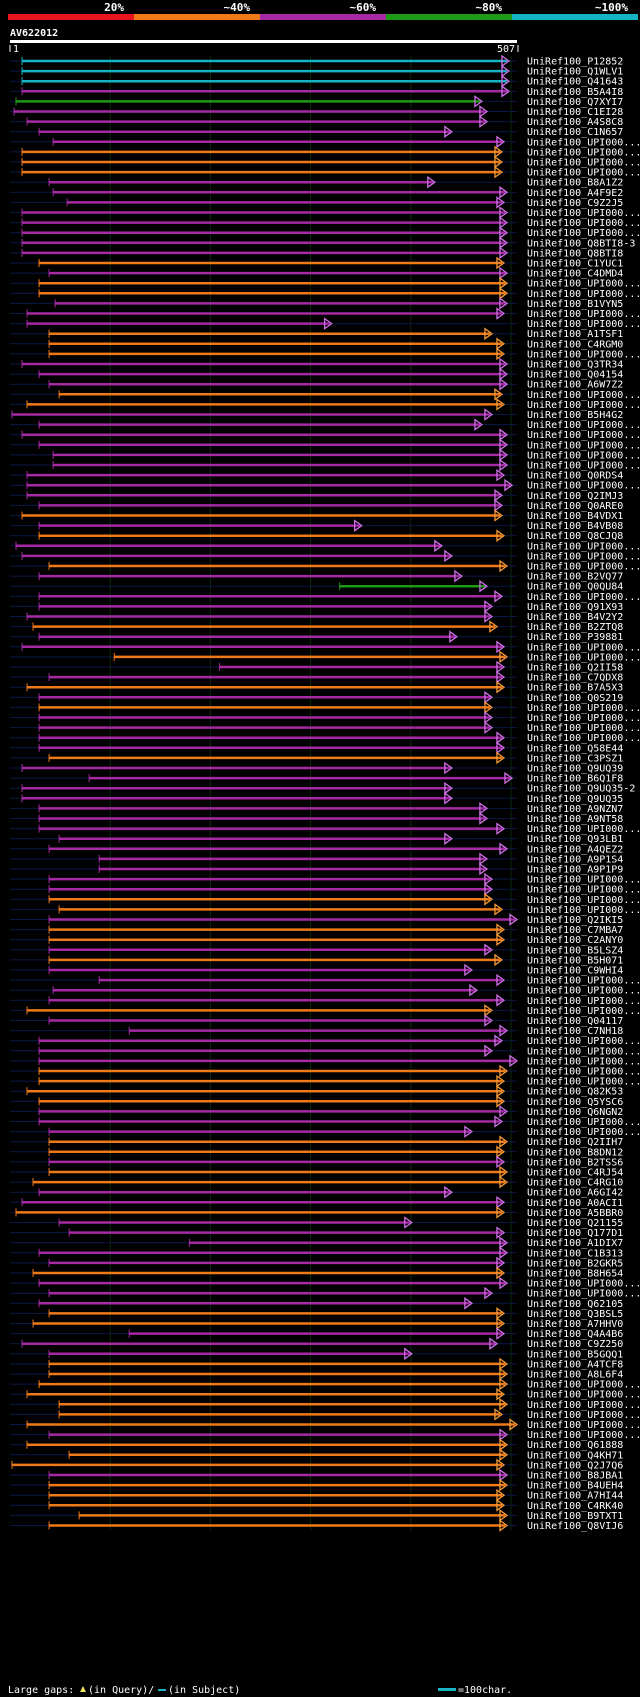 This screenshot has height=1697, width=640. I want to click on hit-row: UniRef100_Q2IKI5, so click(316, 920).